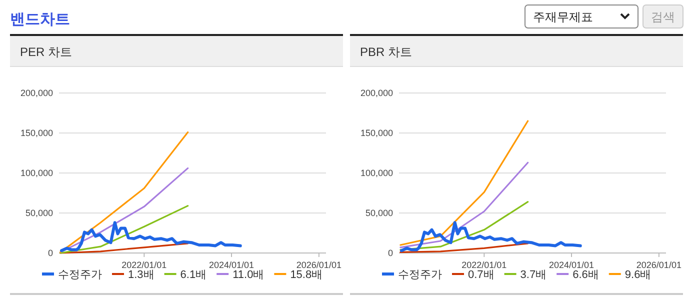  What do you see at coordinates (585, 275) in the screenshot?
I see `legend-label: 6.6배` at bounding box center [585, 275].